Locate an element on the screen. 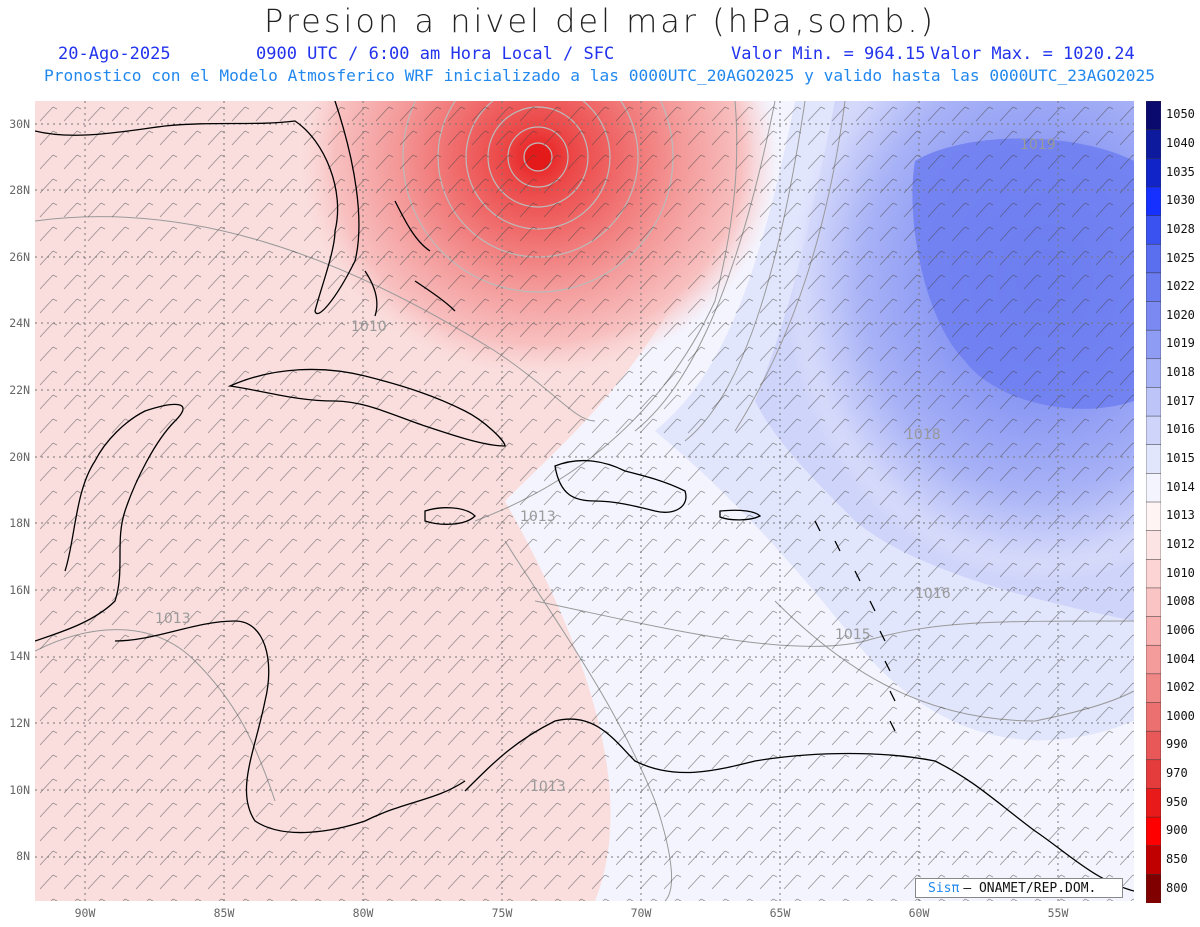 The height and width of the screenshot is (927, 1200). max-value-label: Valor Max. = 1020.24 is located at coordinates (1032, 54).